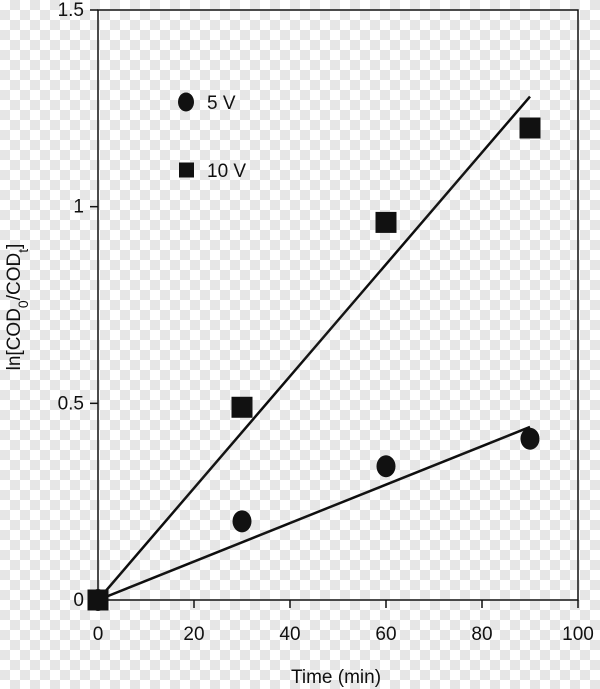 Image resolution: width=600 pixels, height=689 pixels. I want to click on y-tick-label: 1, so click(78, 207).